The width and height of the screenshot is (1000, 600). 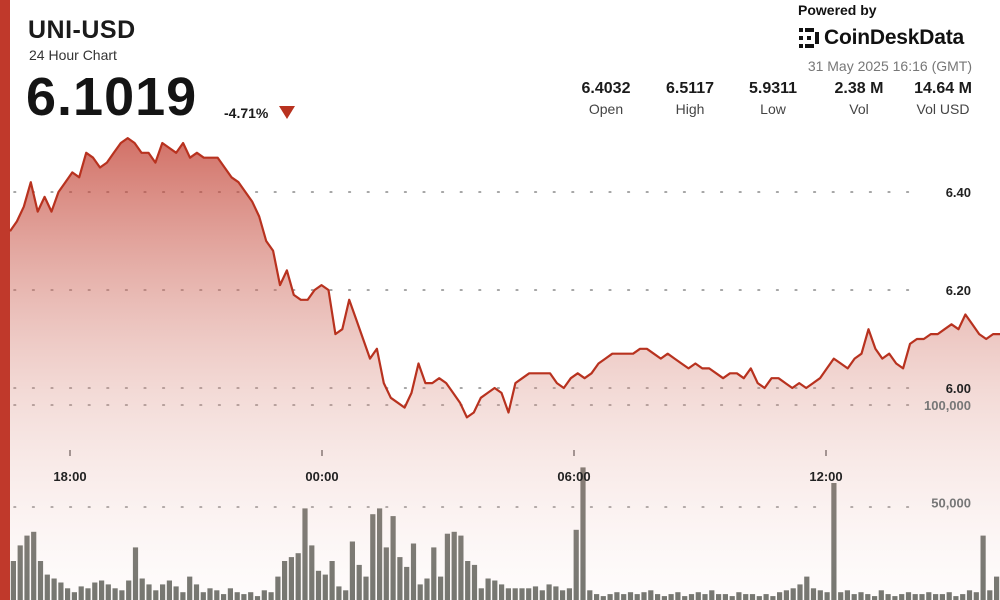 What do you see at coordinates (943, 98) in the screenshot?
I see `stat-vol-usd: 14.64 M Vol USD` at bounding box center [943, 98].